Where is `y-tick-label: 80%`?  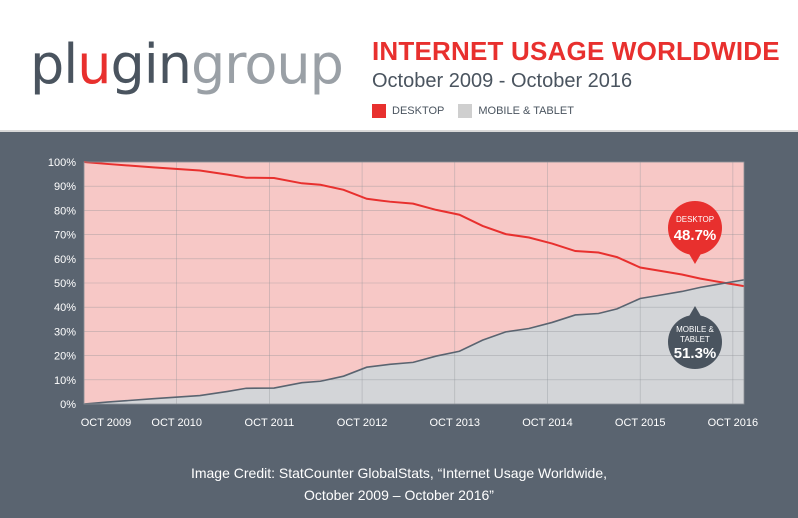
y-tick-label: 80% is located at coordinates (65, 211).